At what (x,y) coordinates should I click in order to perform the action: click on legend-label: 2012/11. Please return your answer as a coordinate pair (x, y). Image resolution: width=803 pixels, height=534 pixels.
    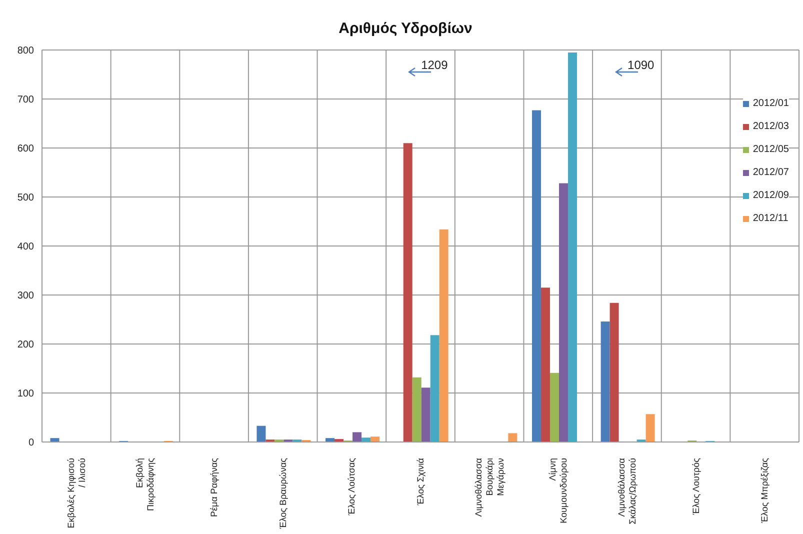
    Looking at the image, I should click on (770, 218).